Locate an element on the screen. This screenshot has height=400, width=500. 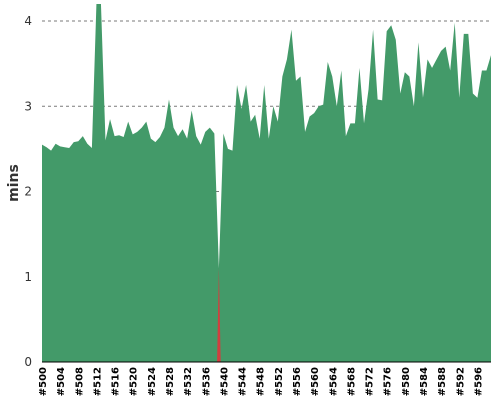
y-tick-label: 2 is located at coordinates (28, 192).